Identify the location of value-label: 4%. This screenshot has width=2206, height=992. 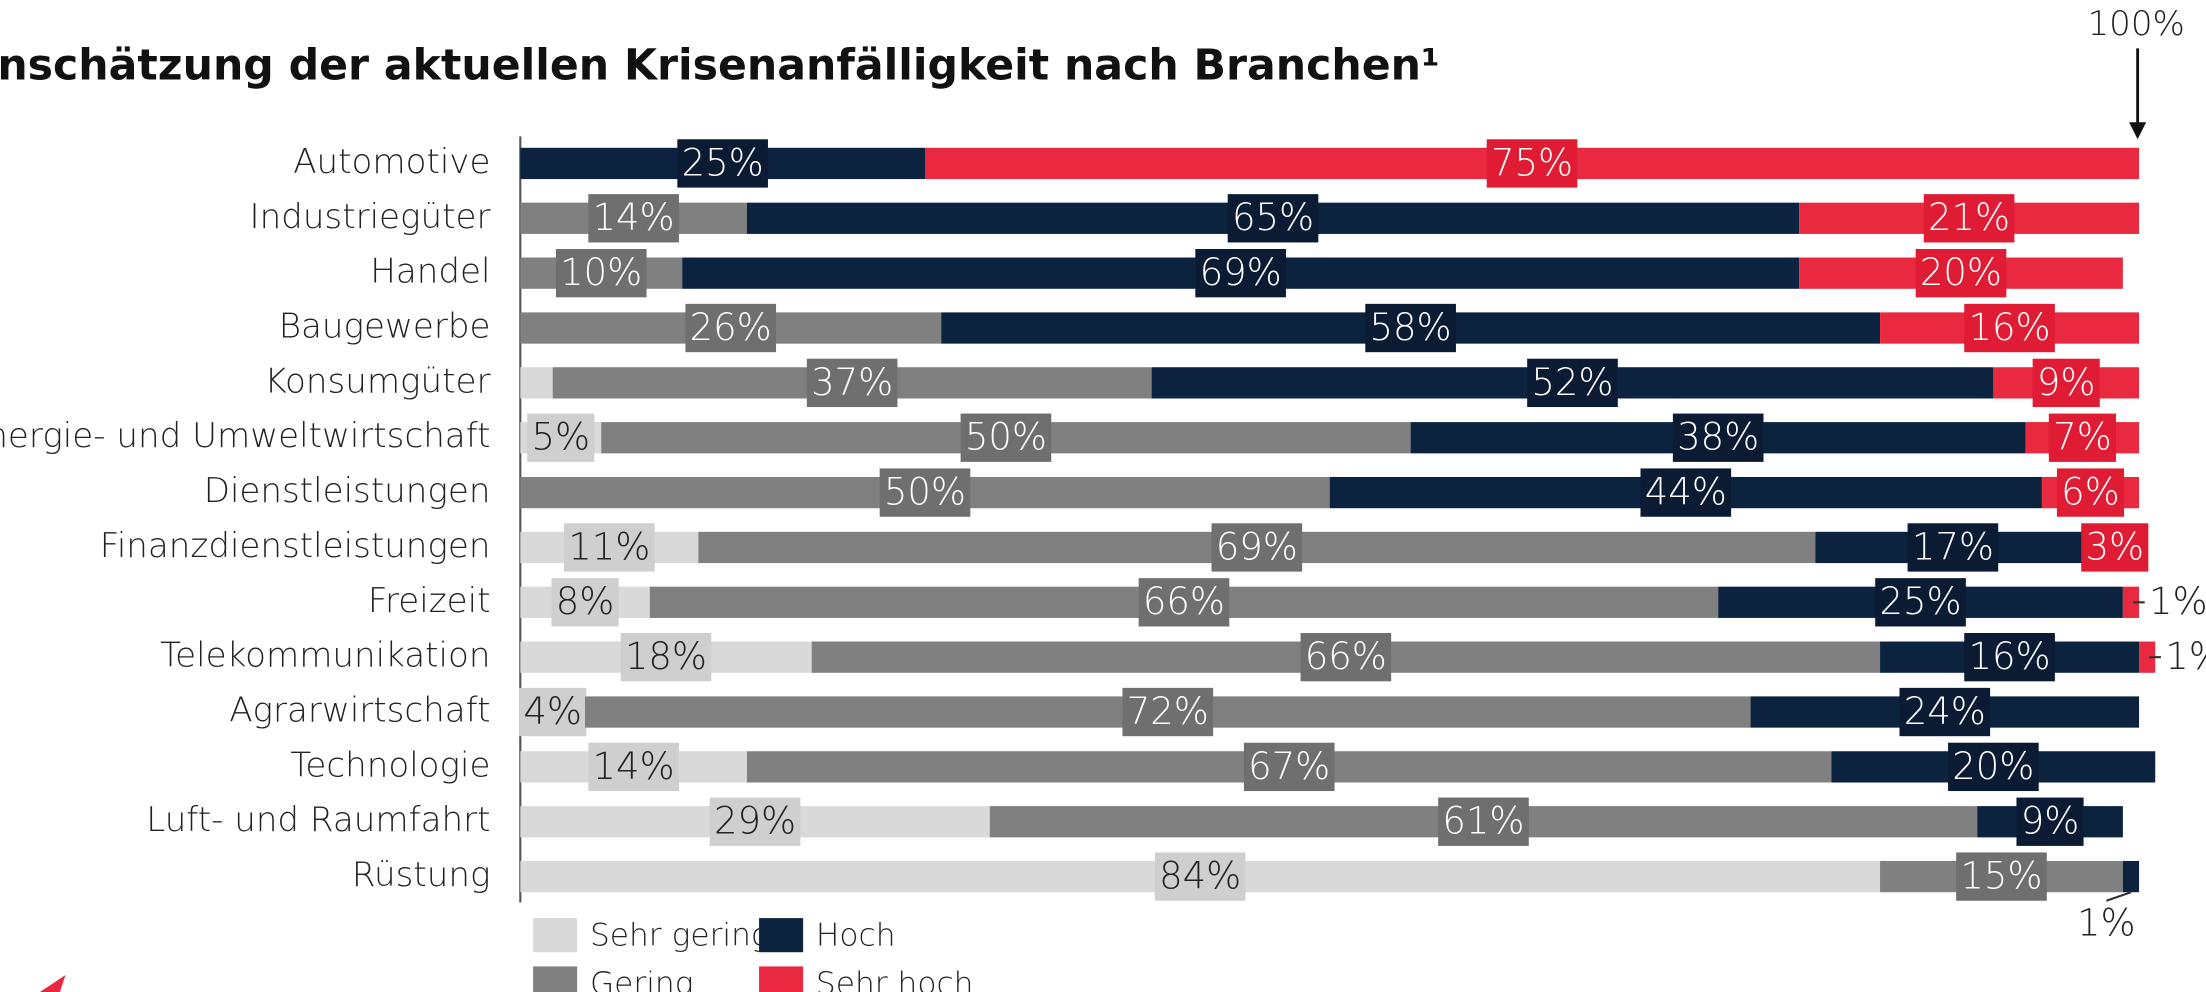
(552, 711).